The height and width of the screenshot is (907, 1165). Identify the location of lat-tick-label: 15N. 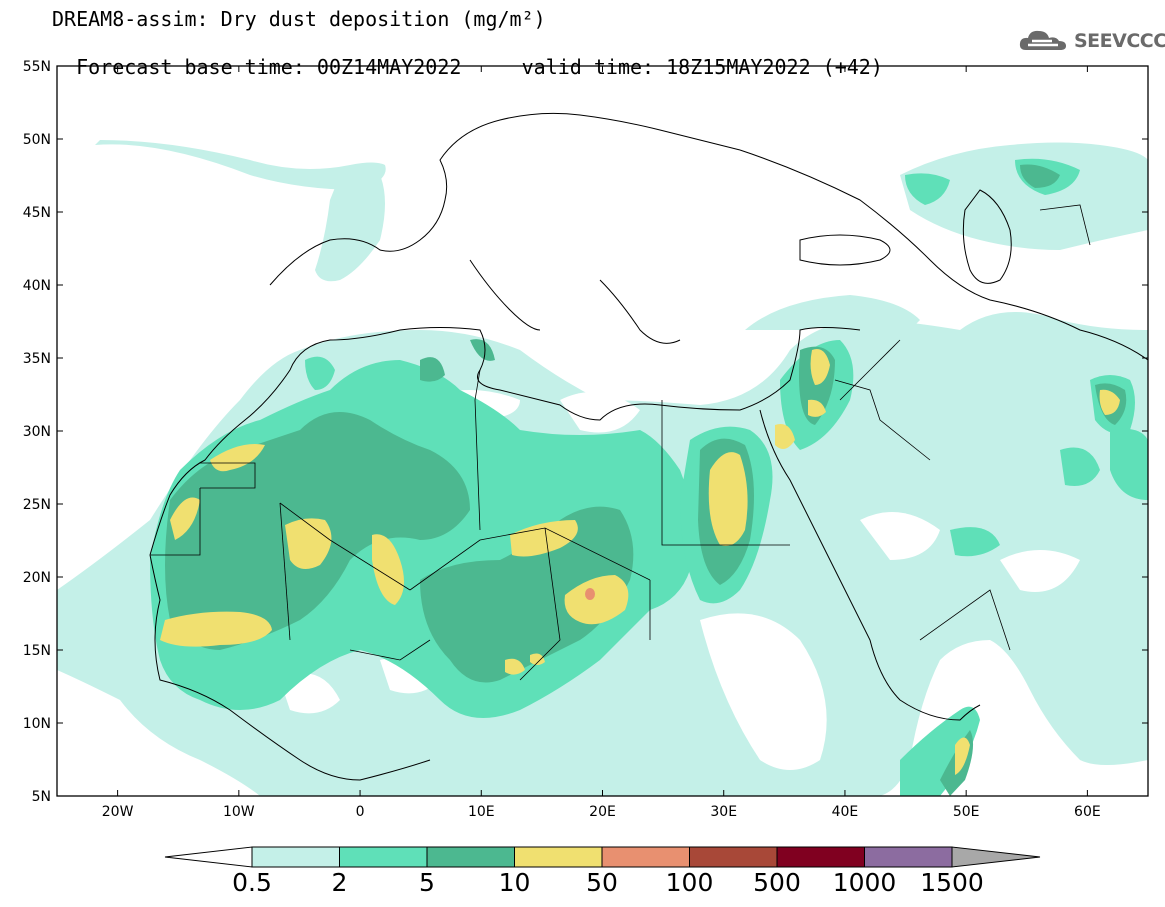
(37, 651).